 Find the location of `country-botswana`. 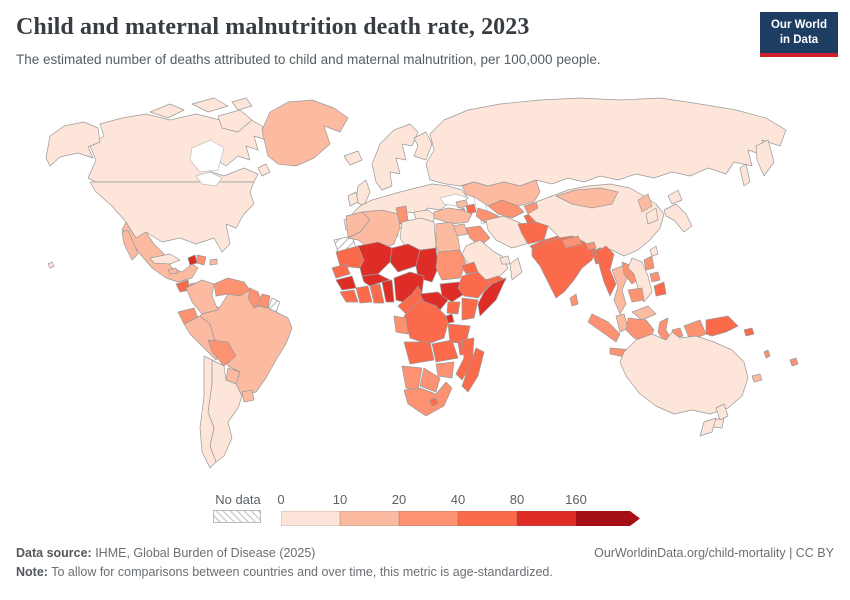

country-botswana is located at coordinates (430, 380).